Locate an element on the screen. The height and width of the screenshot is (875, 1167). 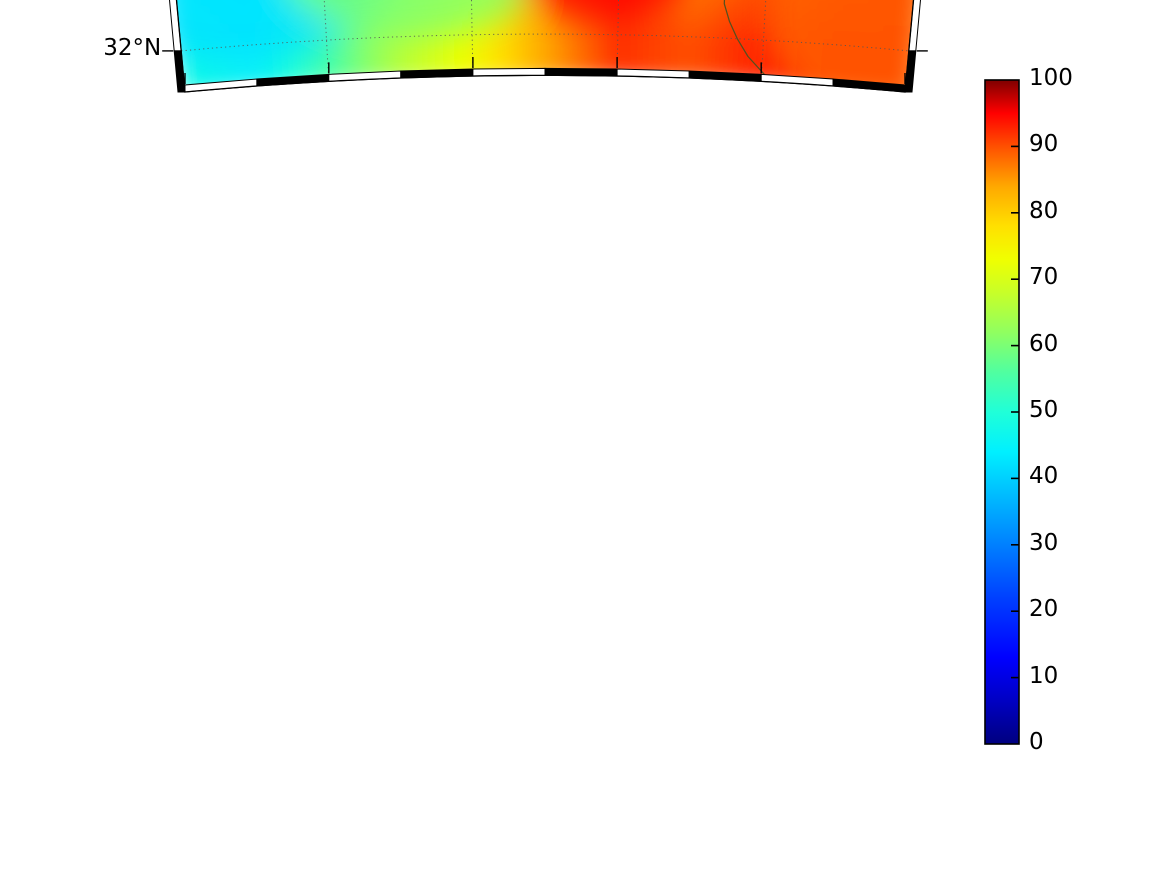
colorbar-tick-label: 30 is located at coordinates (1044, 542).